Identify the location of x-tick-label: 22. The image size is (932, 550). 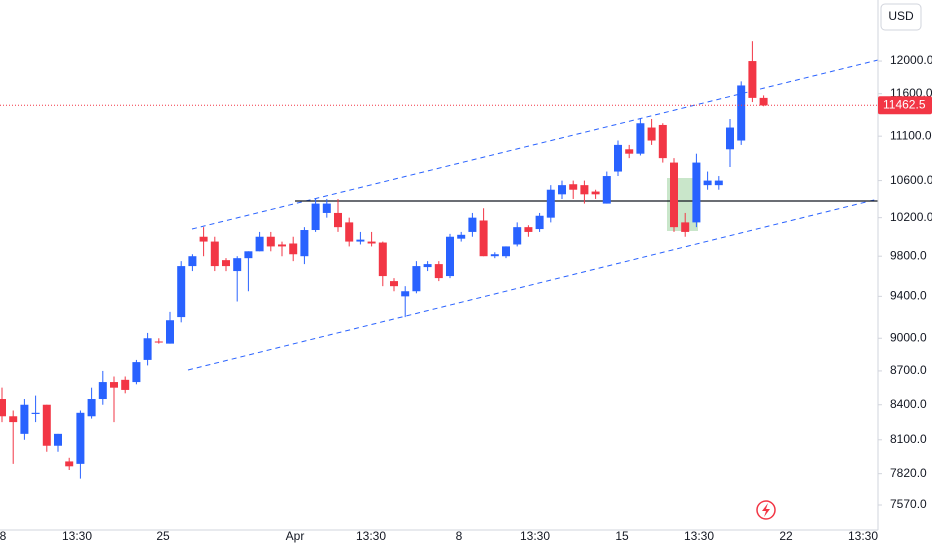
(786, 536).